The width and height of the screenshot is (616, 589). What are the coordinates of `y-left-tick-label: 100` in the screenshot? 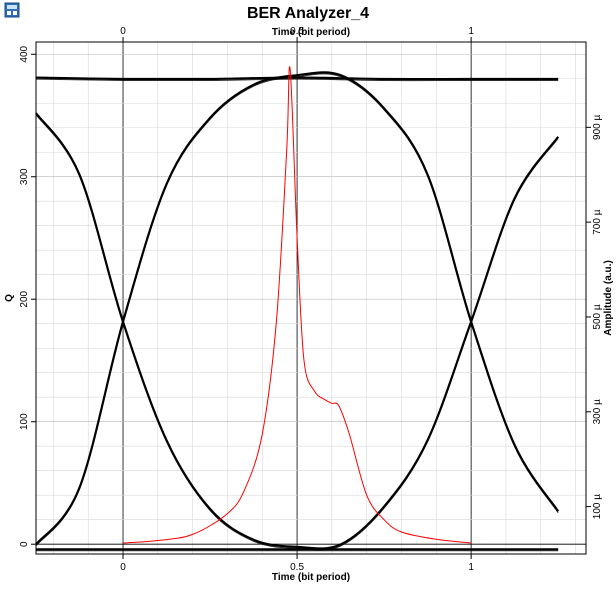 It's located at (24, 421).